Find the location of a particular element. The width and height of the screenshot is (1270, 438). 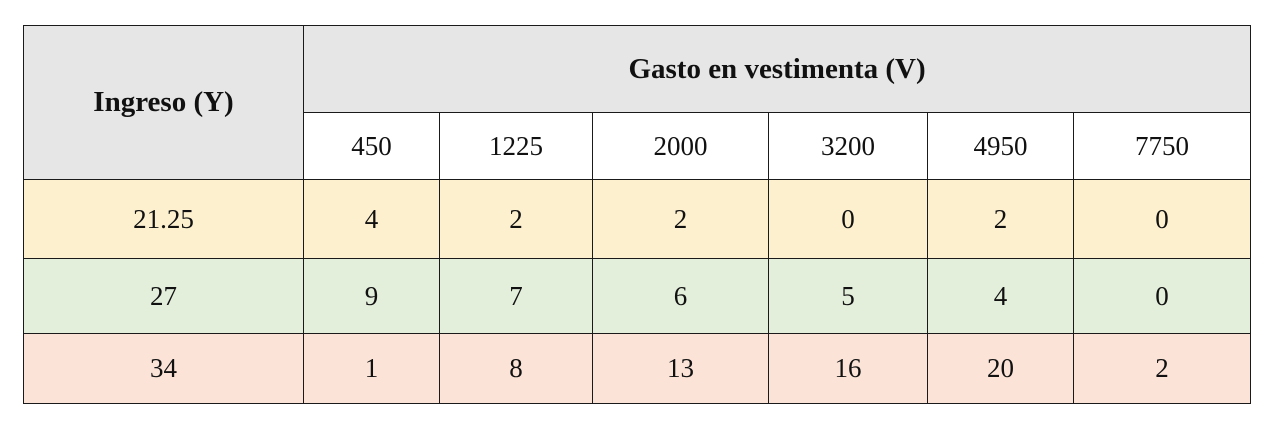

table-cell: 13 is located at coordinates (680, 368).